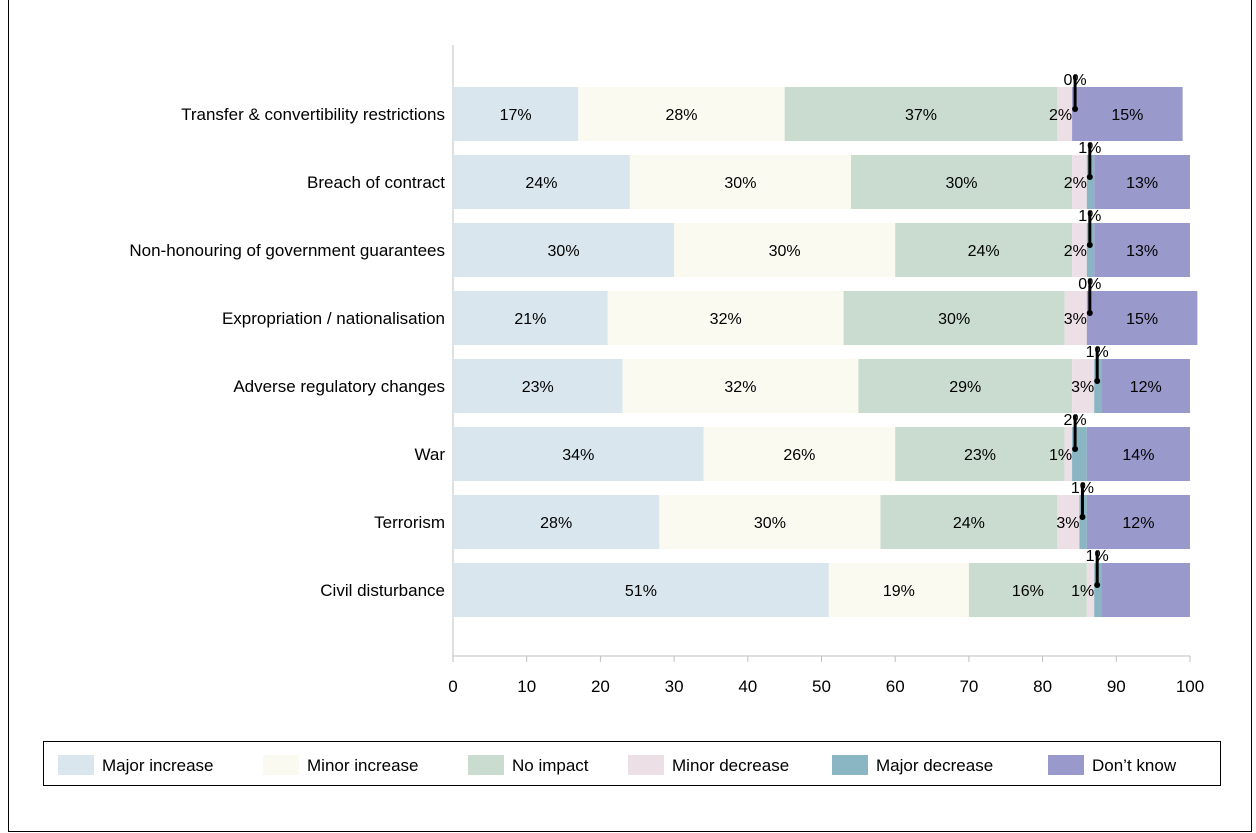 Image resolution: width=1256 pixels, height=833 pixels. What do you see at coordinates (409, 522) in the screenshot?
I see `category-label: Terrorism` at bounding box center [409, 522].